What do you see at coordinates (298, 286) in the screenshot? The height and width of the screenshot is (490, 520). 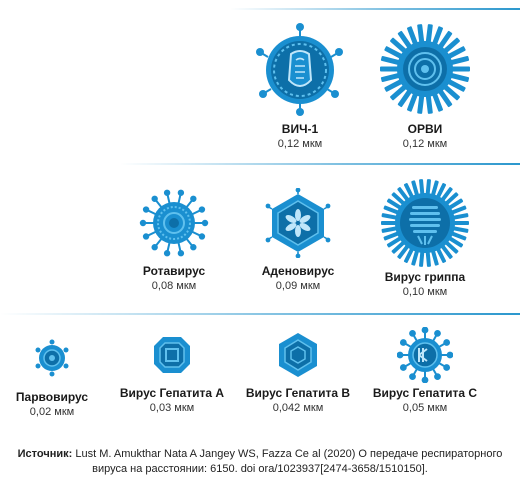 I see `virus-size-adeno: 0,09 мкм` at bounding box center [298, 286].